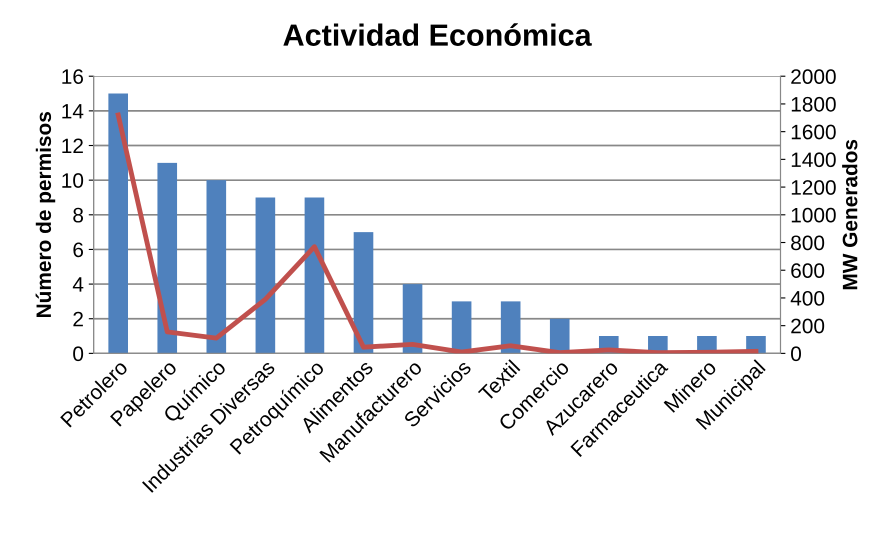  Describe the element at coordinates (73, 76) in the screenshot. I see `y-tick-label: 16` at that location.